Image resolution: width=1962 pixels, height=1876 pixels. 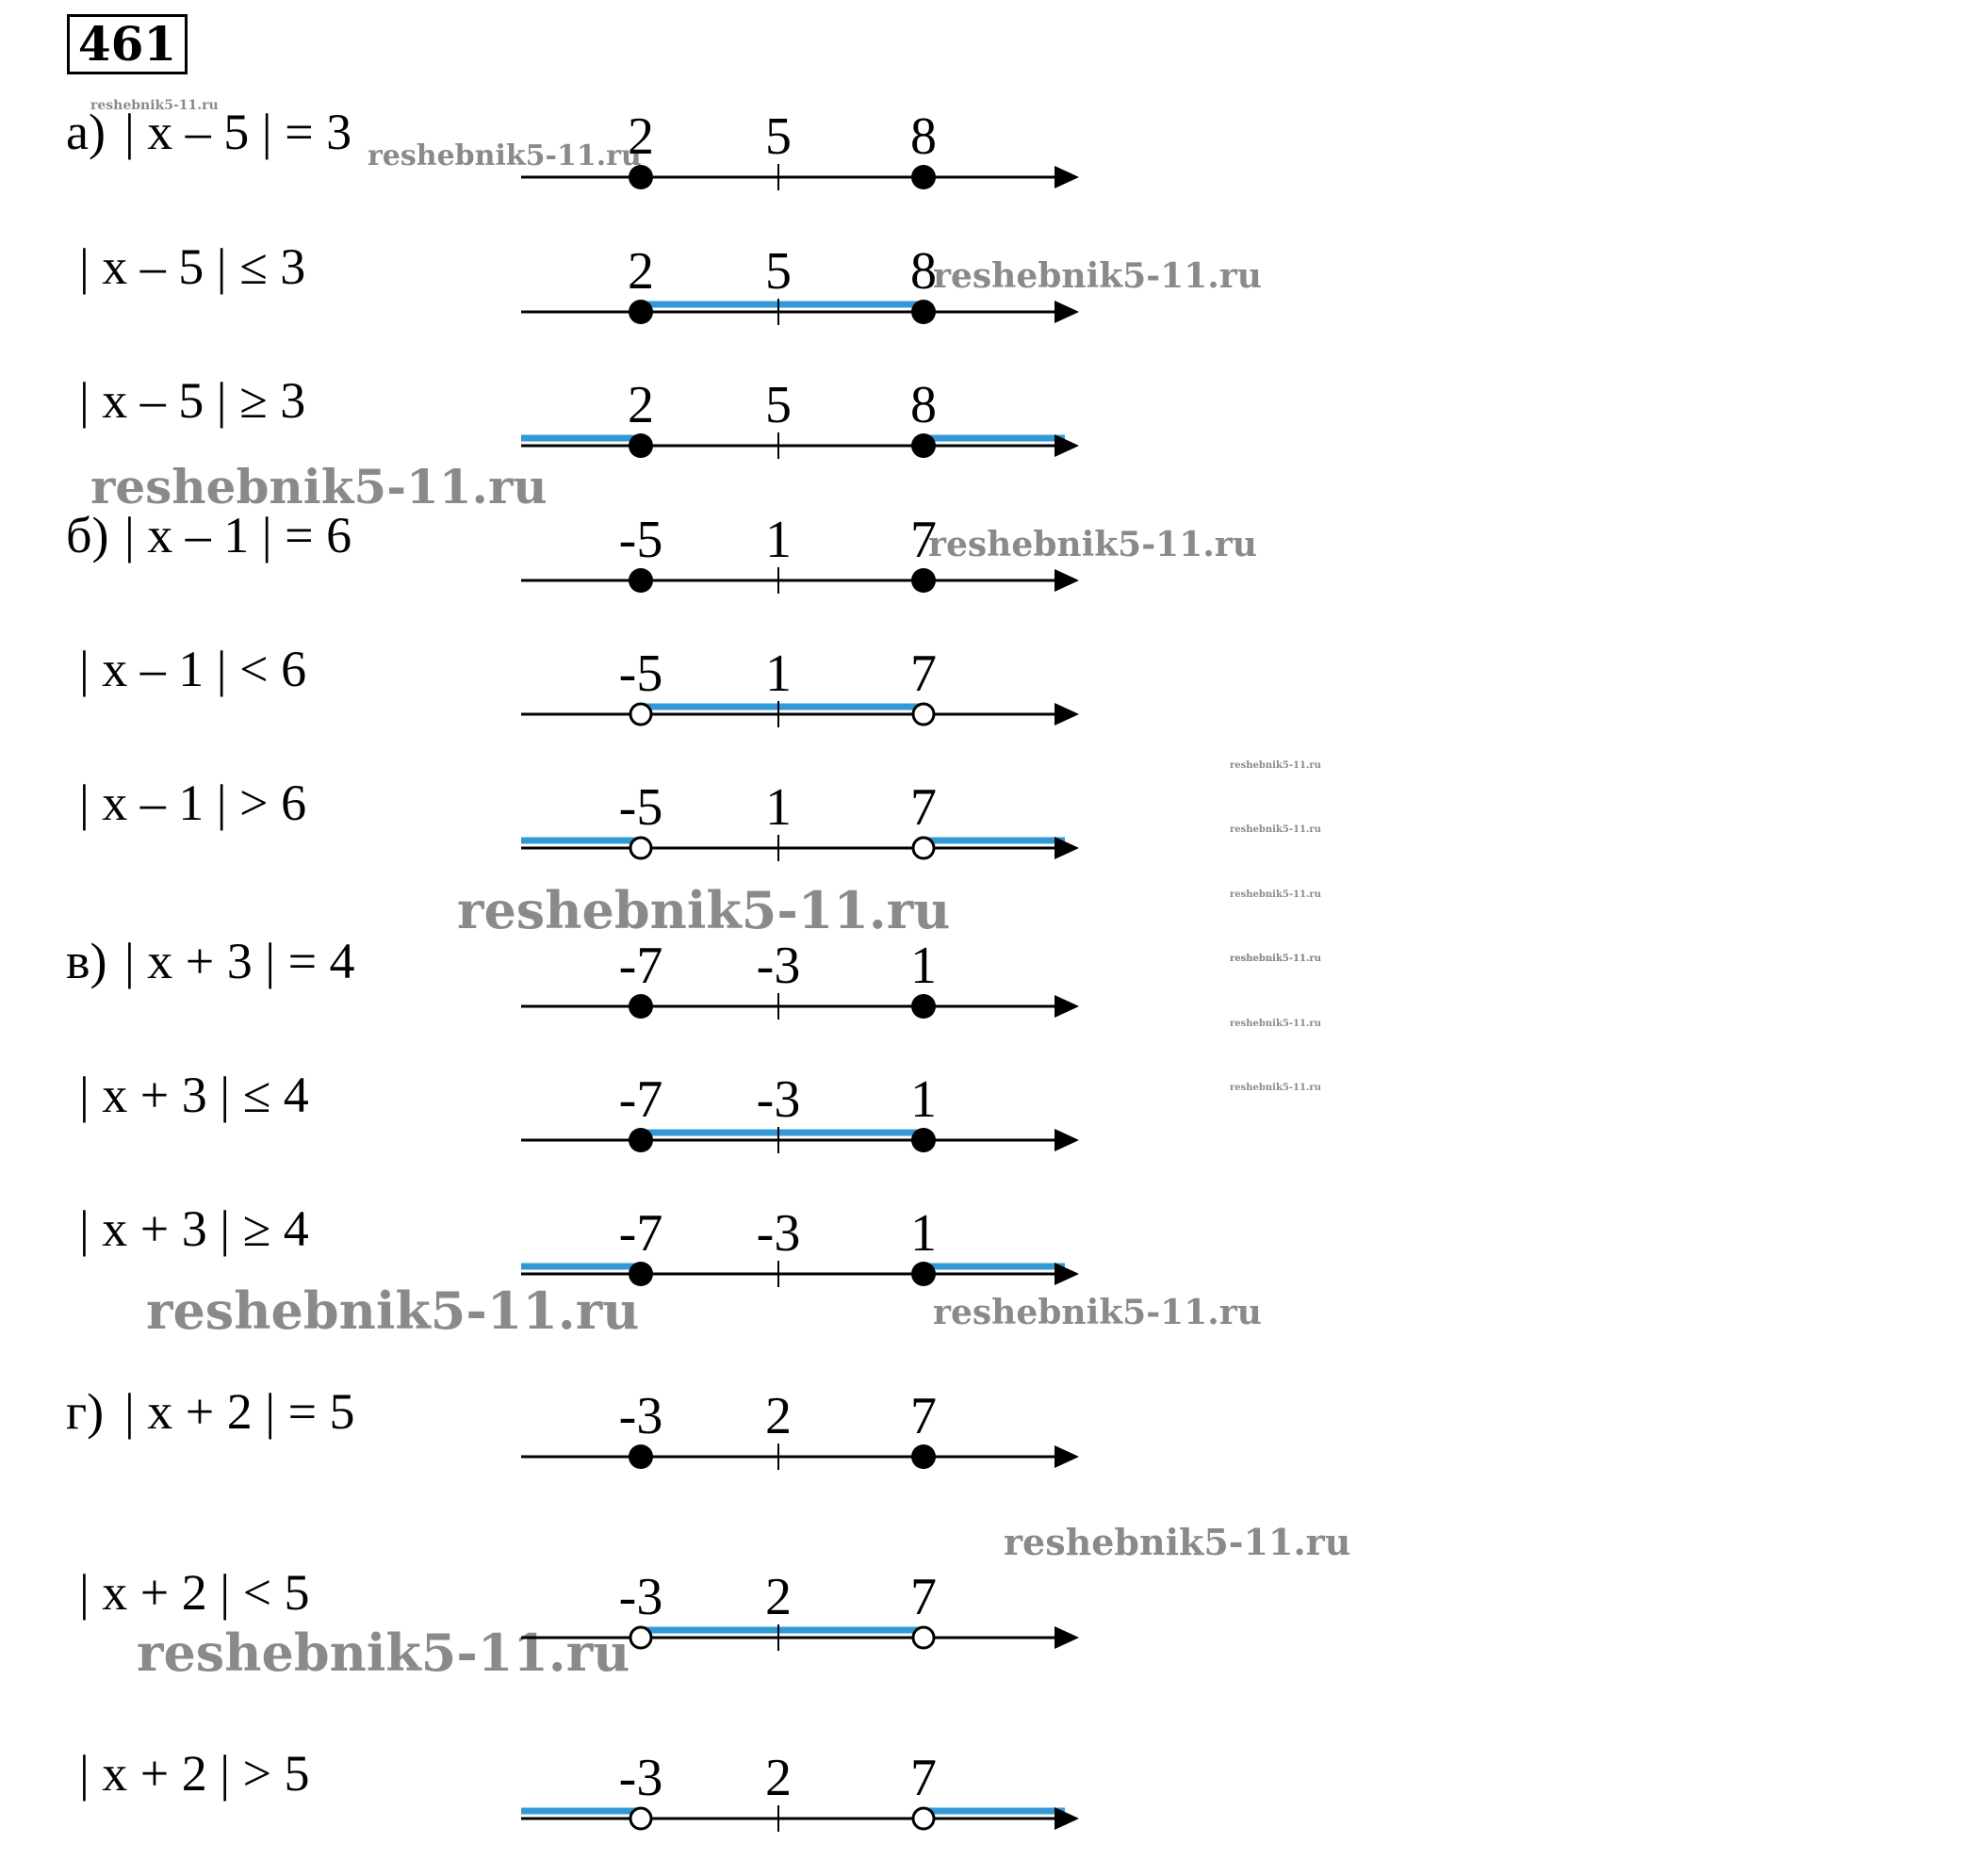 What do you see at coordinates (194, 1773) in the screenshot?
I see `inequality-expression: | x + 2 | > 5` at bounding box center [194, 1773].